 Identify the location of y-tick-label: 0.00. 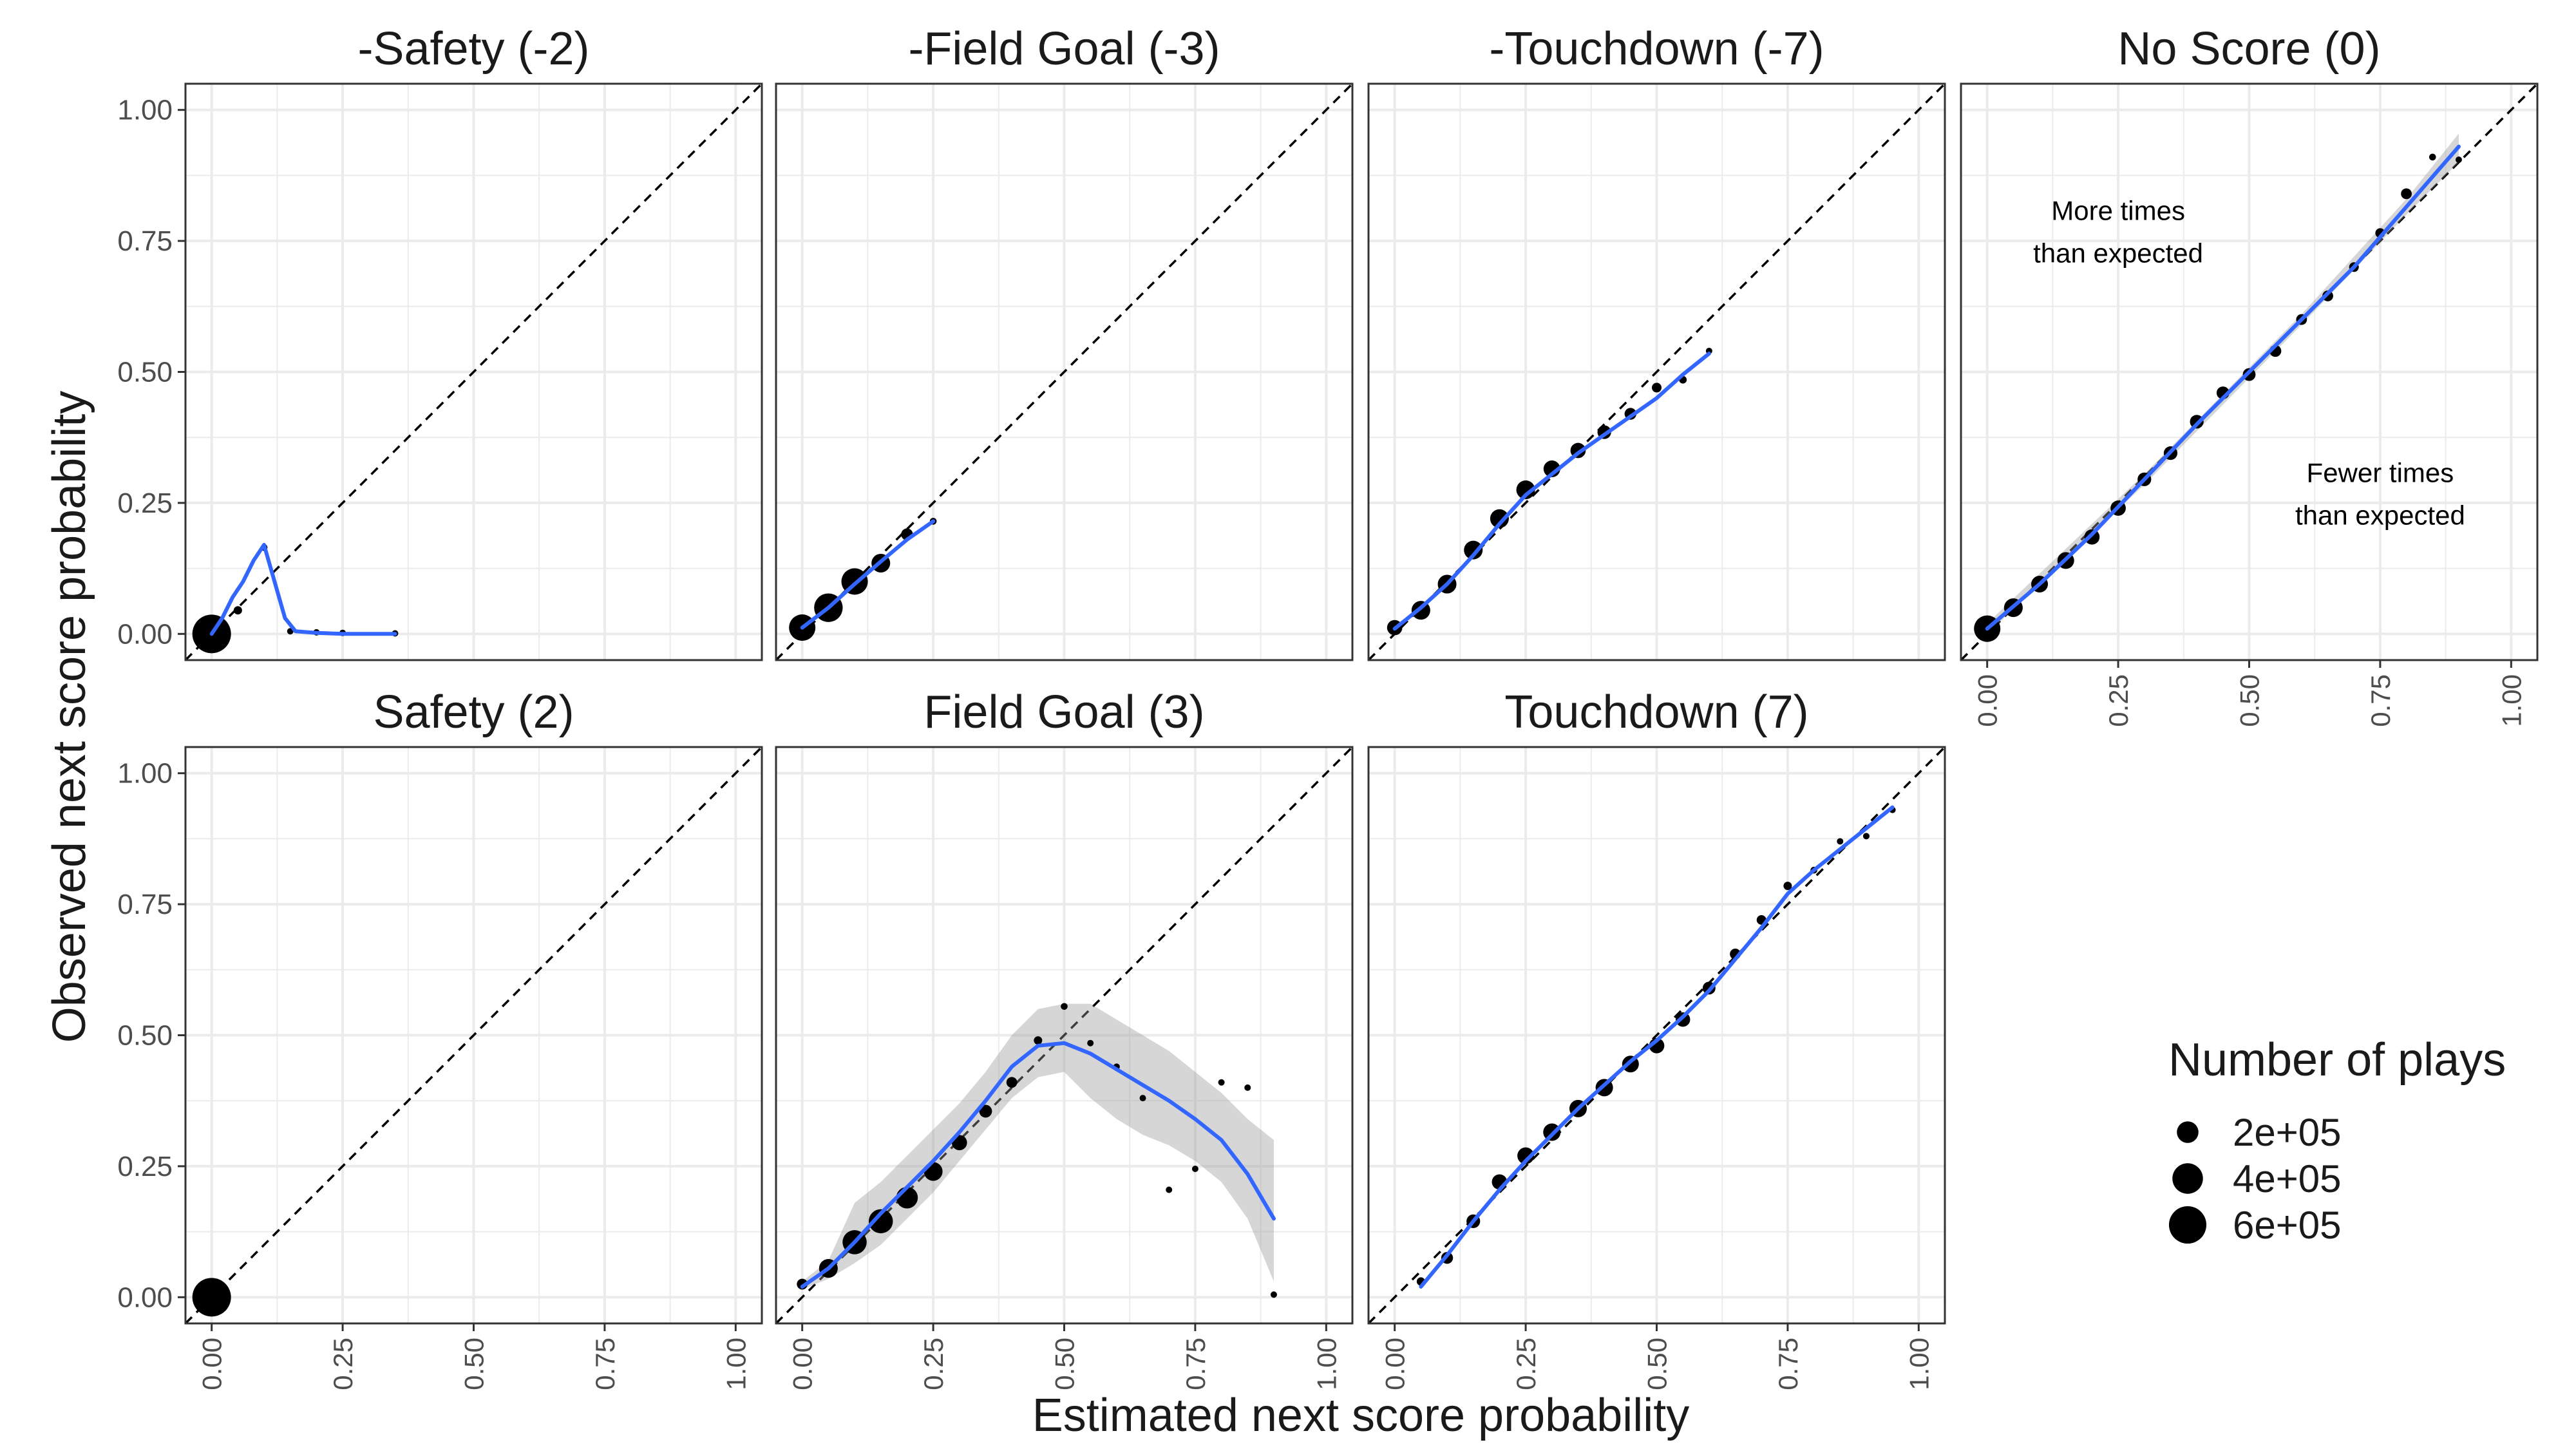
(145, 1297).